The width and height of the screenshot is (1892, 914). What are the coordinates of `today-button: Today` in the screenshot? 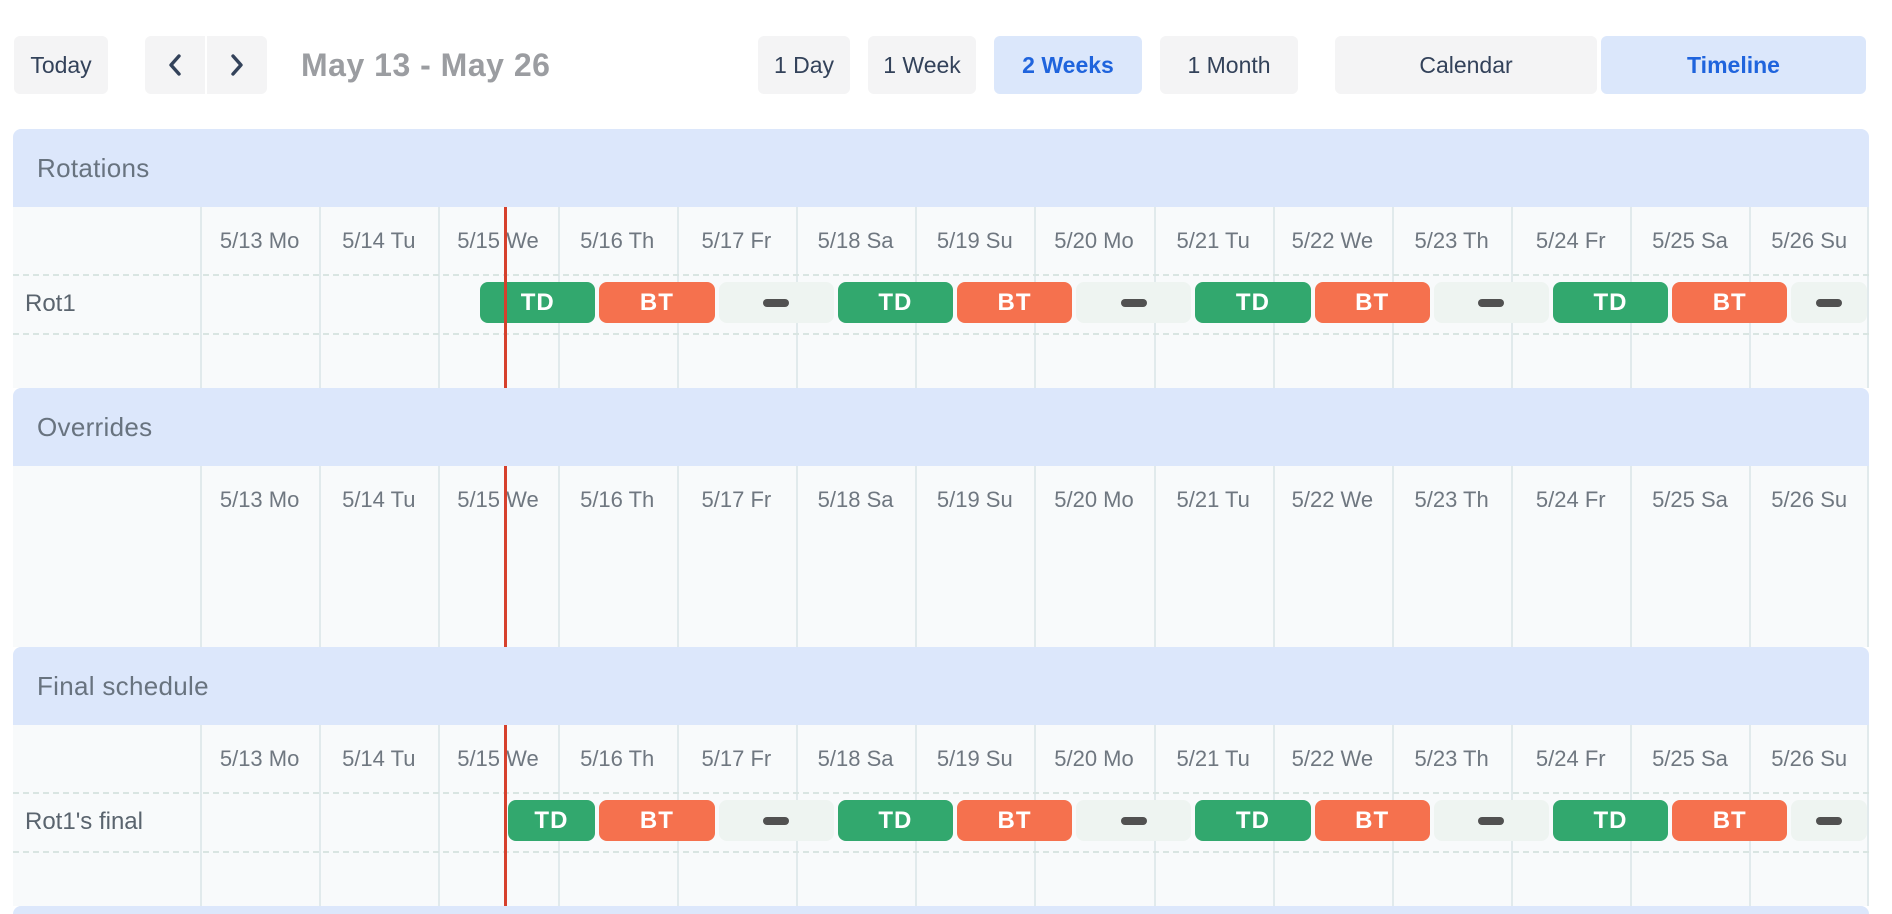 It's located at (61, 65).